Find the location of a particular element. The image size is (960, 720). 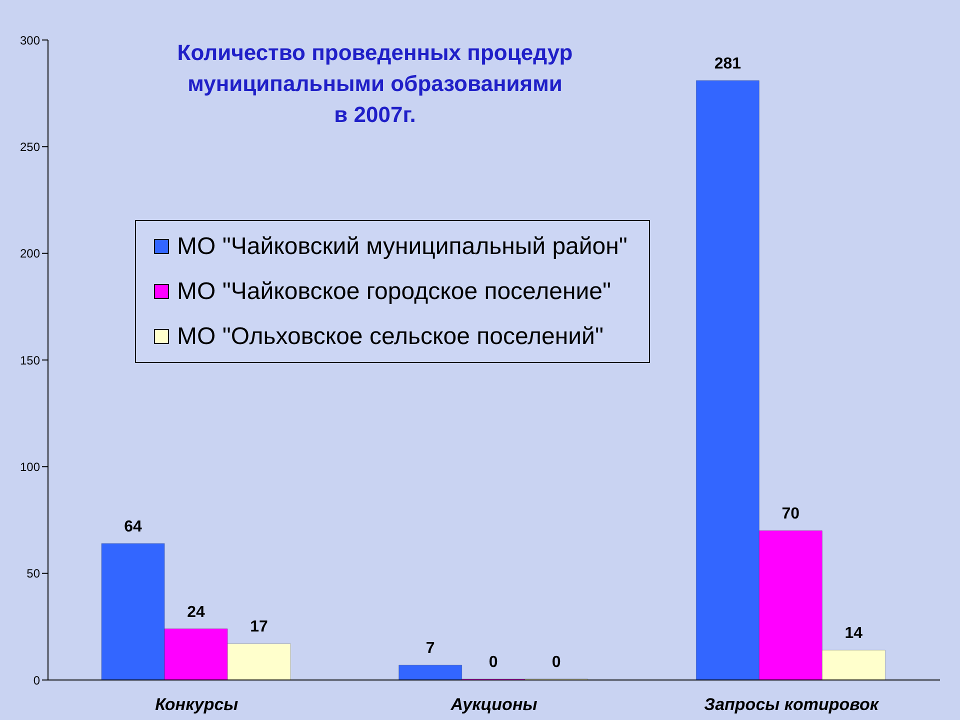

y-tick-label: 50 is located at coordinates (33, 573).